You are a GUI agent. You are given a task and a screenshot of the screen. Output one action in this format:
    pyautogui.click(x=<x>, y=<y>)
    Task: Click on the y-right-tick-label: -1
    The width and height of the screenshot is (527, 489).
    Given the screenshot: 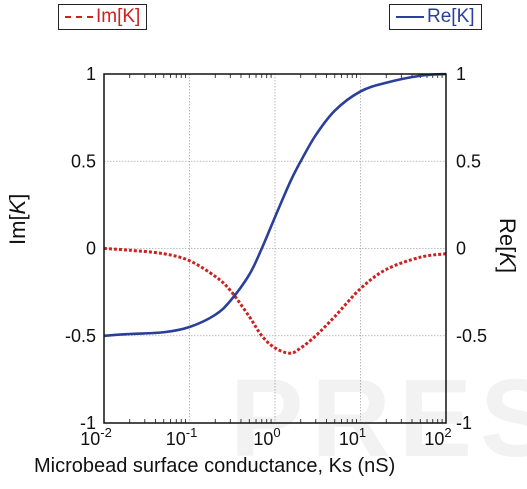 What is the action you would take?
    pyautogui.click(x=464, y=423)
    